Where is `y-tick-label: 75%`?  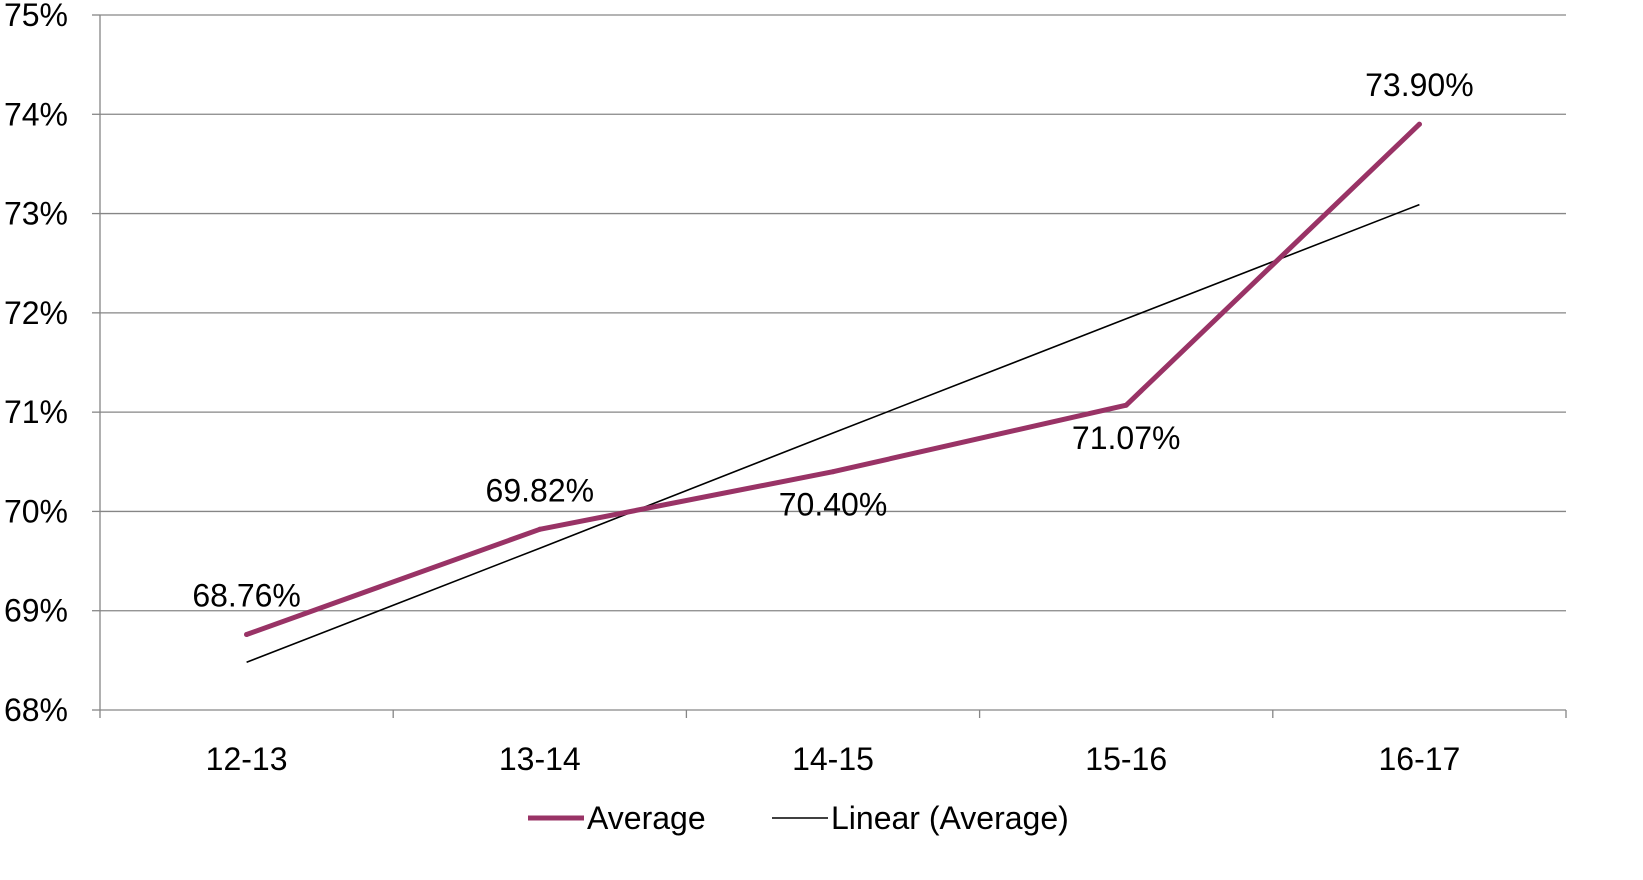 y-tick-label: 75% is located at coordinates (36, 16).